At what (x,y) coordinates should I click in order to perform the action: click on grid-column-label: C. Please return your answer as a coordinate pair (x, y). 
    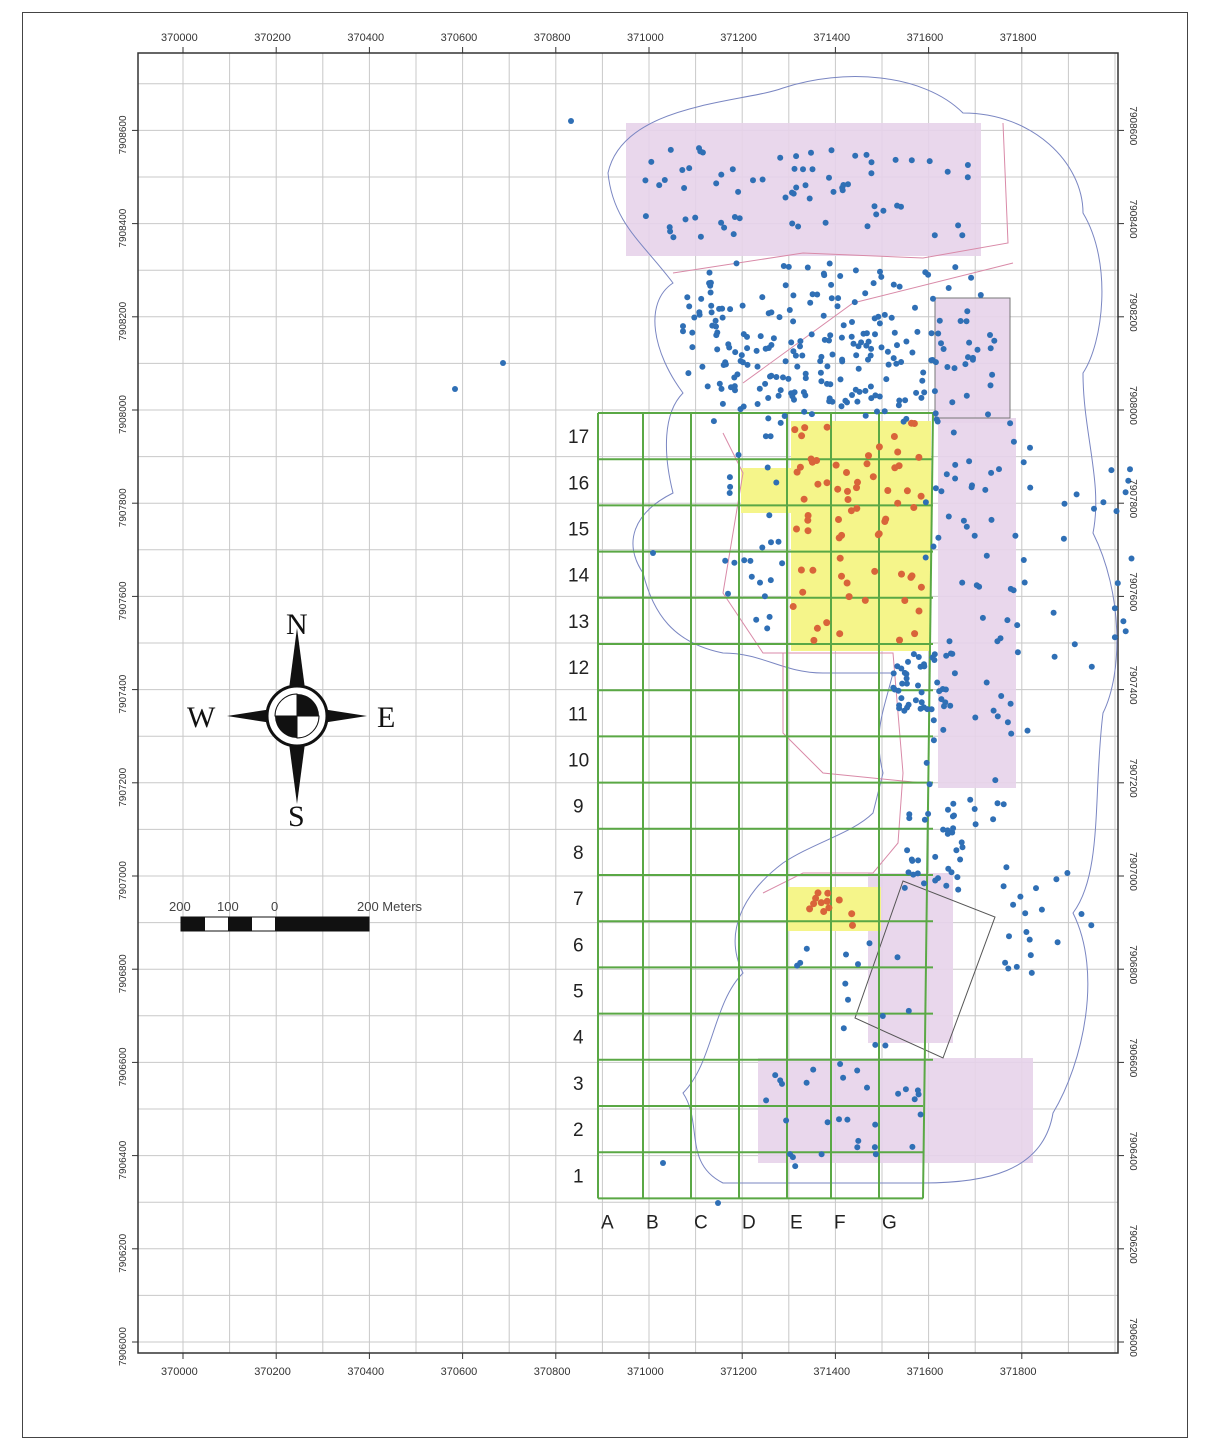
    Looking at the image, I should click on (701, 1222).